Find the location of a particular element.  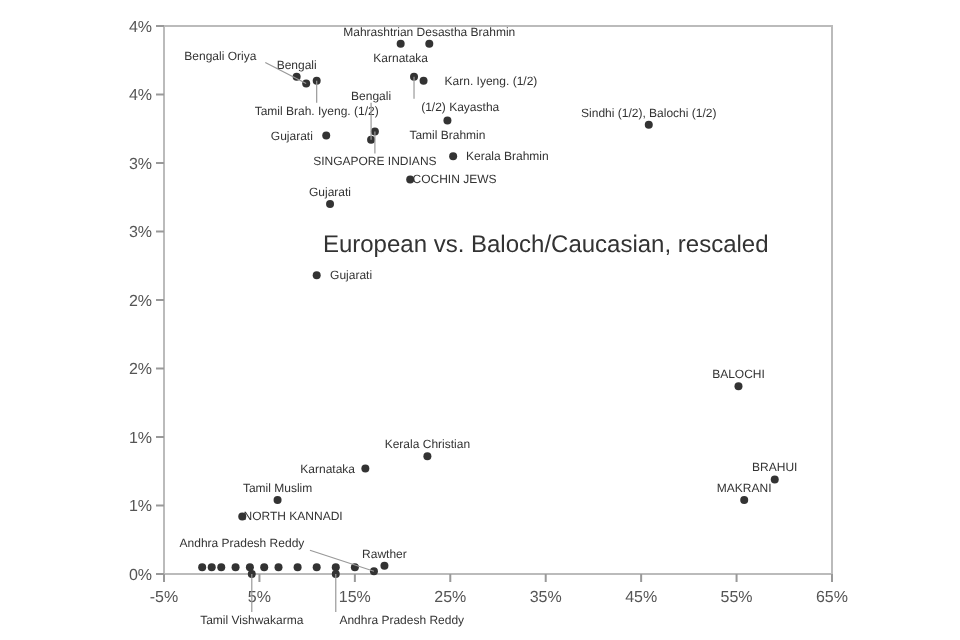

x-tick-label: 65% is located at coordinates (832, 597).